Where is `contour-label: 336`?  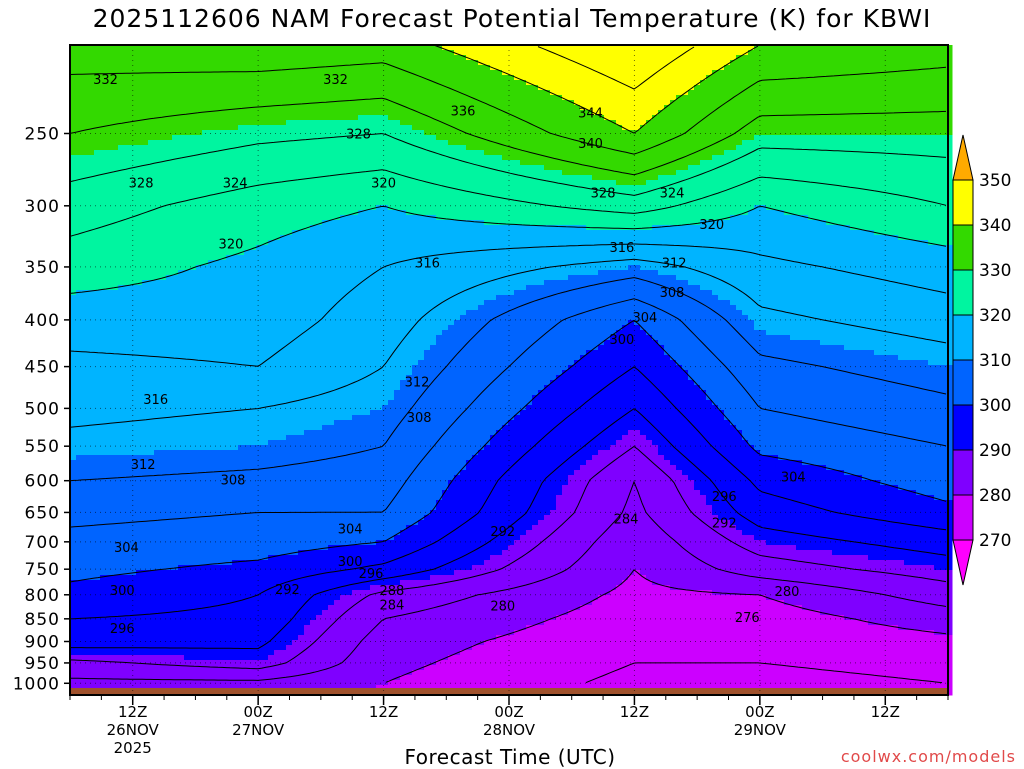
contour-label: 336 is located at coordinates (463, 112).